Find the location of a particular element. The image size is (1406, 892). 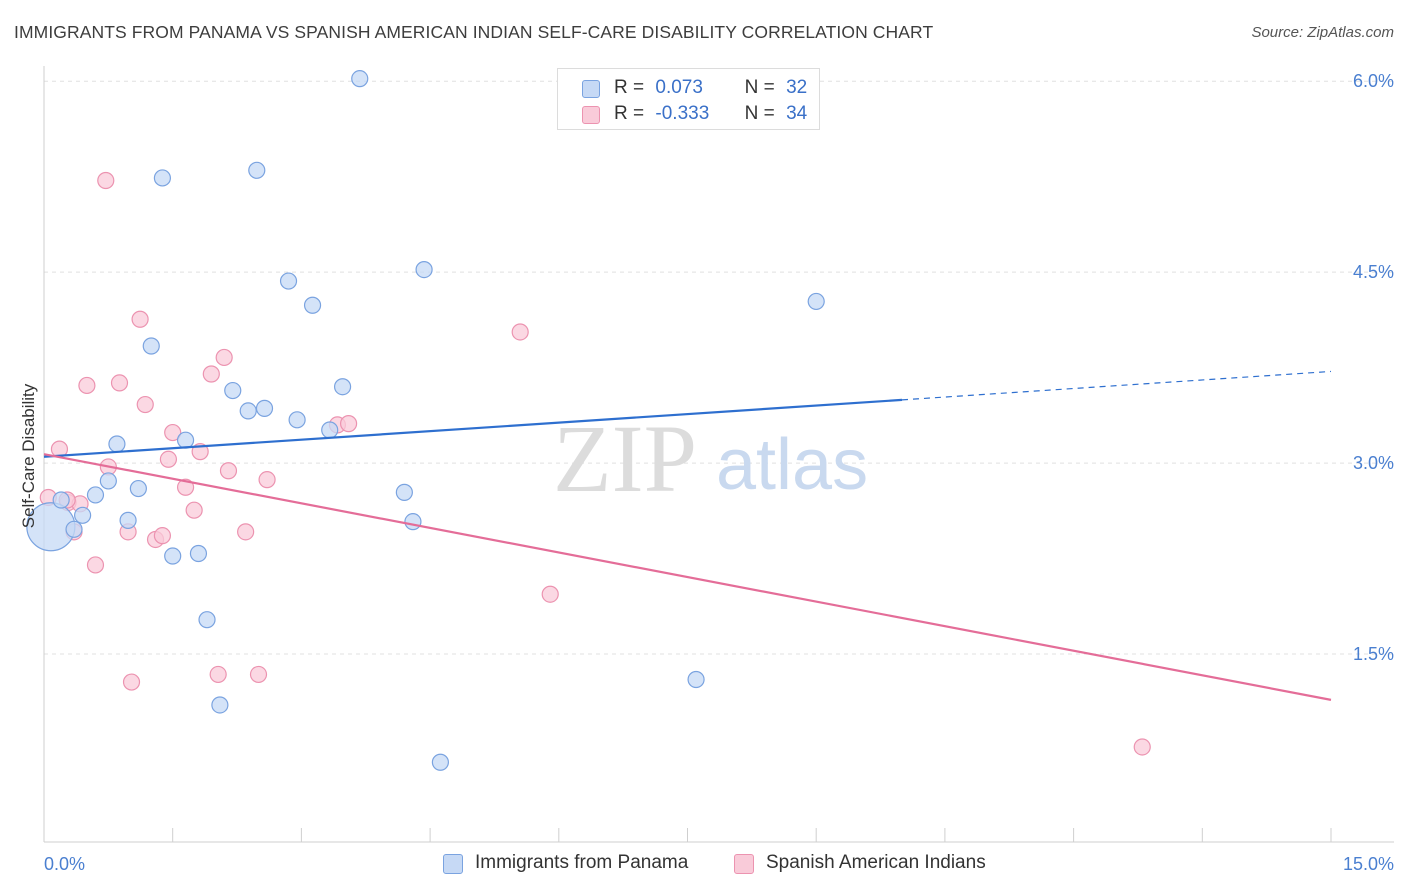

watermark-atlas: atlas is located at coordinates (792, 465).